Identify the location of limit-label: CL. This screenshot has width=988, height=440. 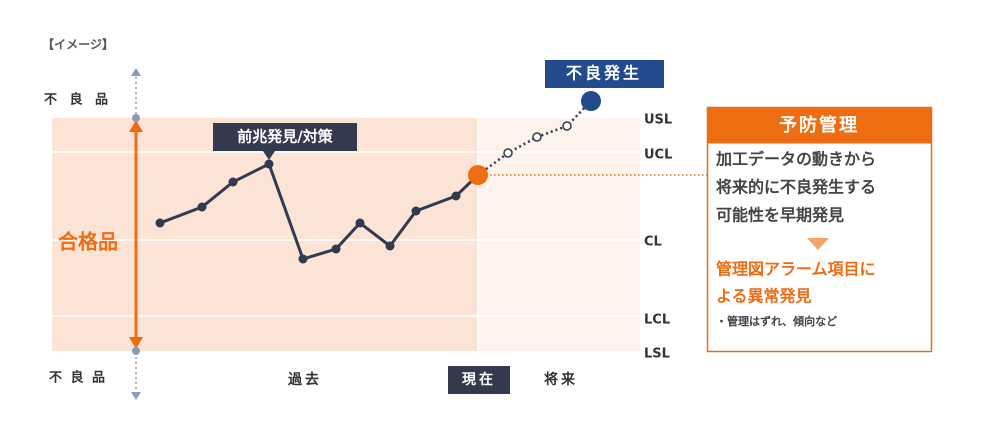
(653, 242).